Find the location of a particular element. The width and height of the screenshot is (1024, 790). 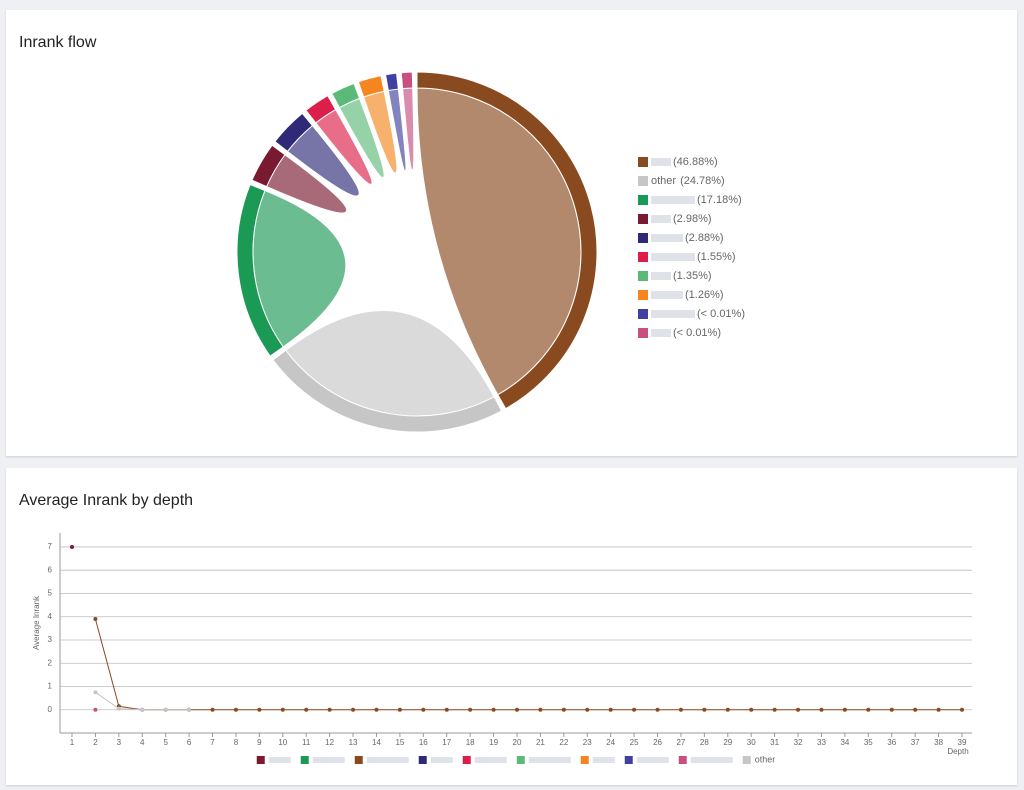

y-tick-label: 1 is located at coordinates (50, 686).